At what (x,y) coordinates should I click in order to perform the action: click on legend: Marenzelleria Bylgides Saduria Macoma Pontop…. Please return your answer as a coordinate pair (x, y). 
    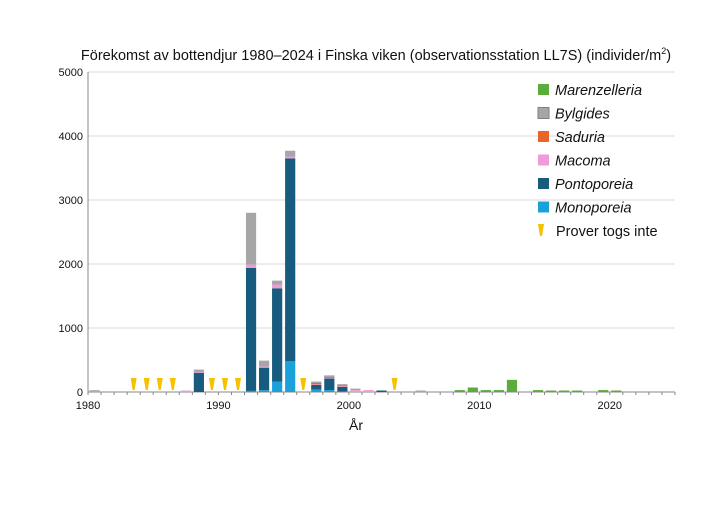
    Looking at the image, I should click on (597, 161).